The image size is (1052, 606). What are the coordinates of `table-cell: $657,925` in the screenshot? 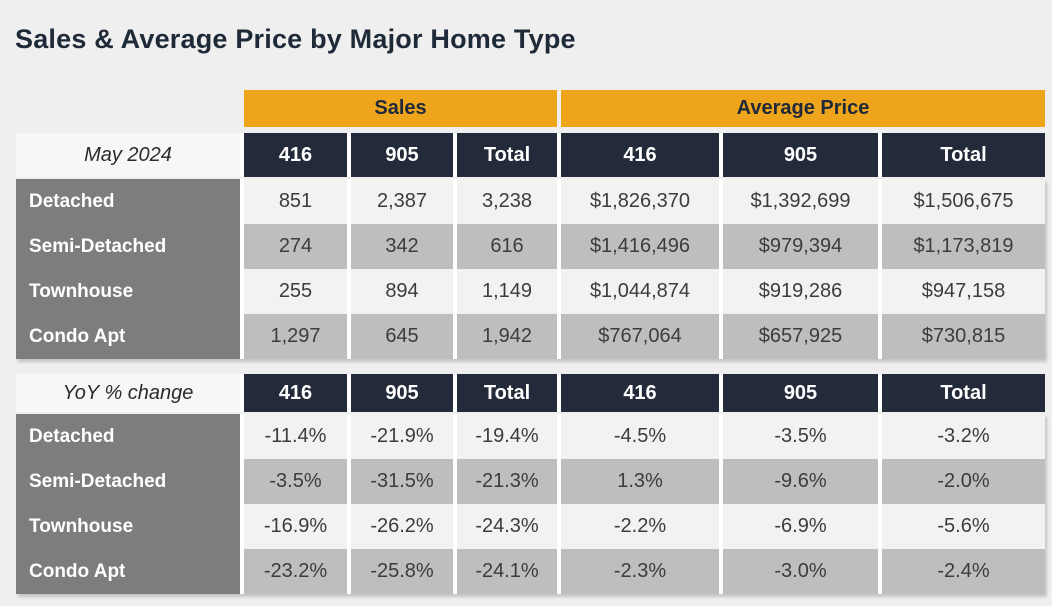 It's located at (800, 336).